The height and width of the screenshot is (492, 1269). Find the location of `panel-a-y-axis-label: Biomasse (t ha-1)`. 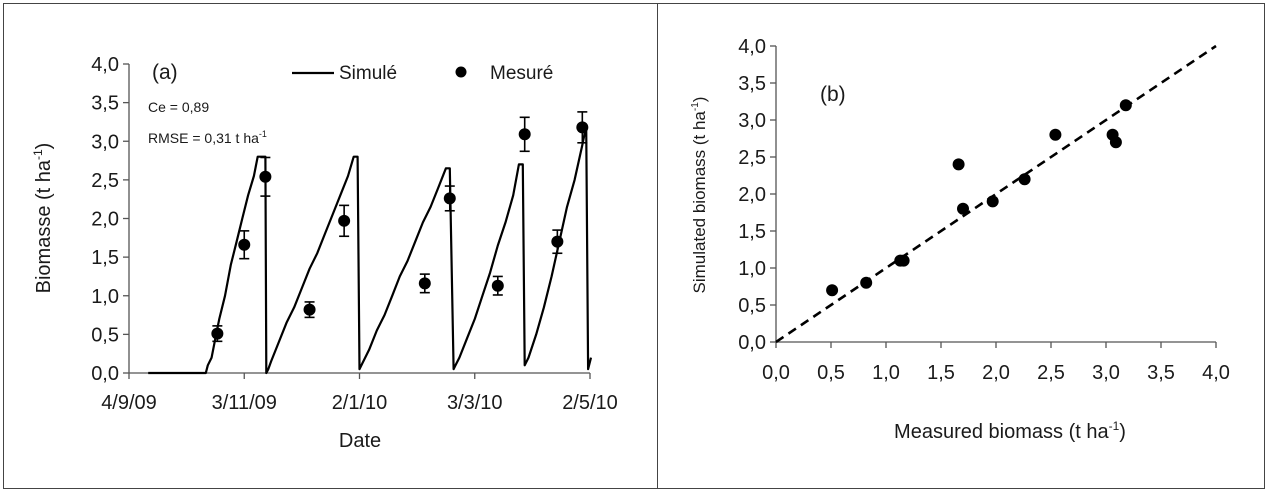

panel-a-y-axis-label: Biomasse (t ha-1) is located at coordinates (43, 218).